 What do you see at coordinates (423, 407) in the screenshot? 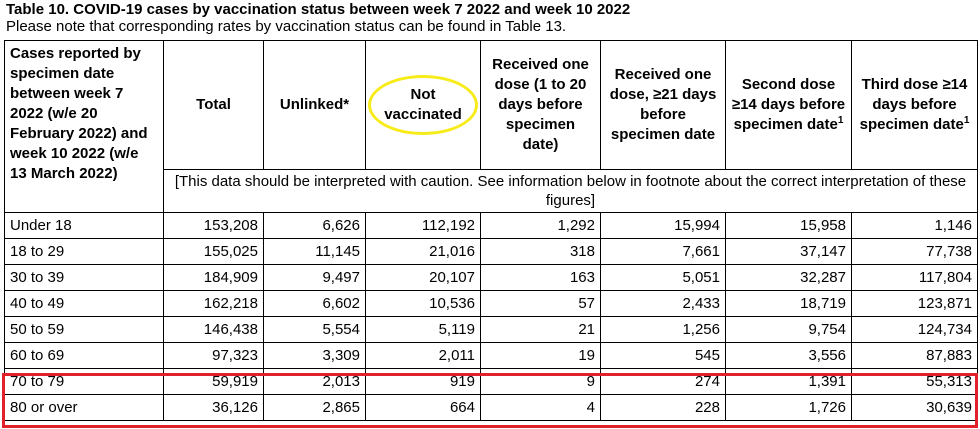
I see `not-vaccinated-cell: 664` at bounding box center [423, 407].